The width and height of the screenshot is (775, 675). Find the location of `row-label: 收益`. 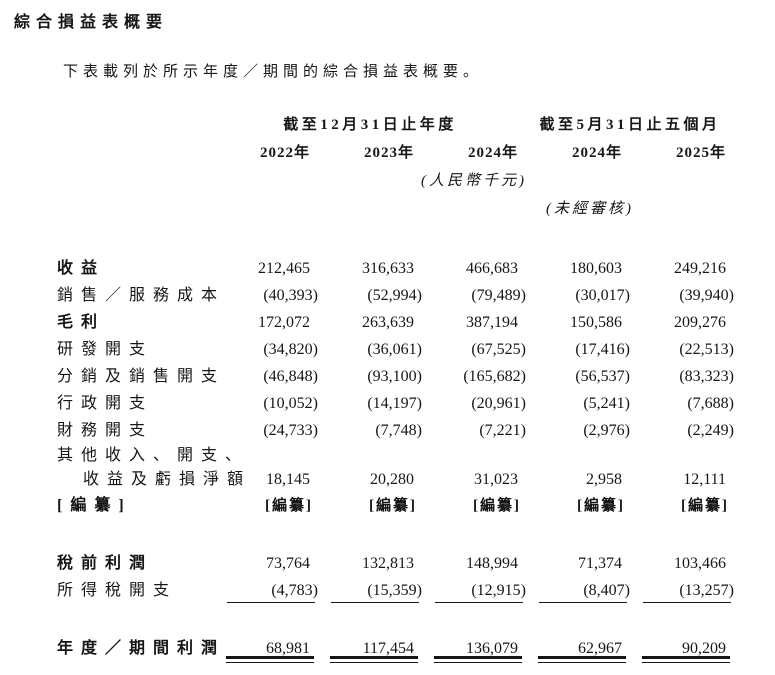

row-label: 收益 is located at coordinates (81, 268).